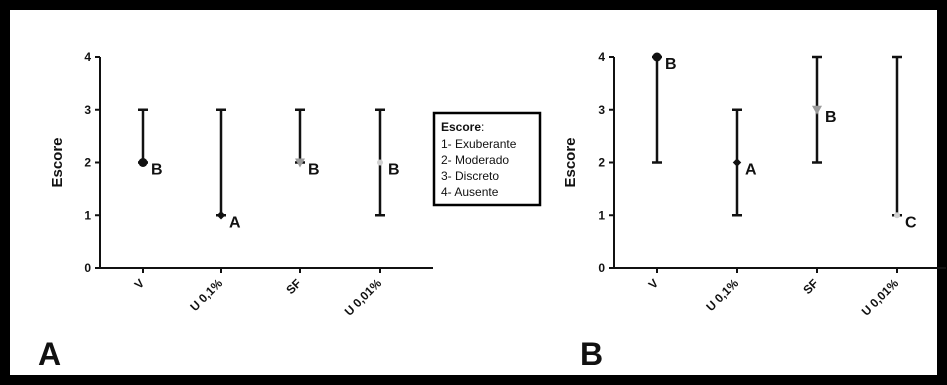 Image resolution: width=947 pixels, height=385 pixels. I want to click on panel-label: B, so click(591, 354).